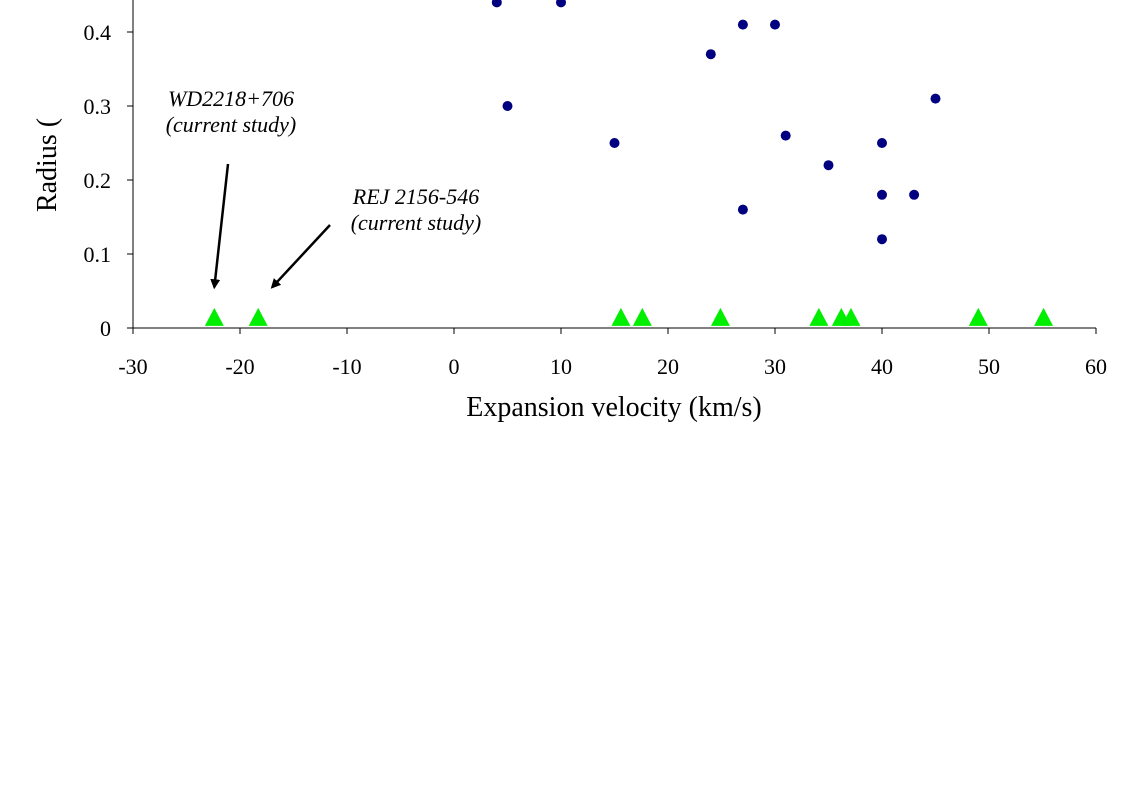  Describe the element at coordinates (98, 32) in the screenshot. I see `y-tick-label: 0.4` at that location.